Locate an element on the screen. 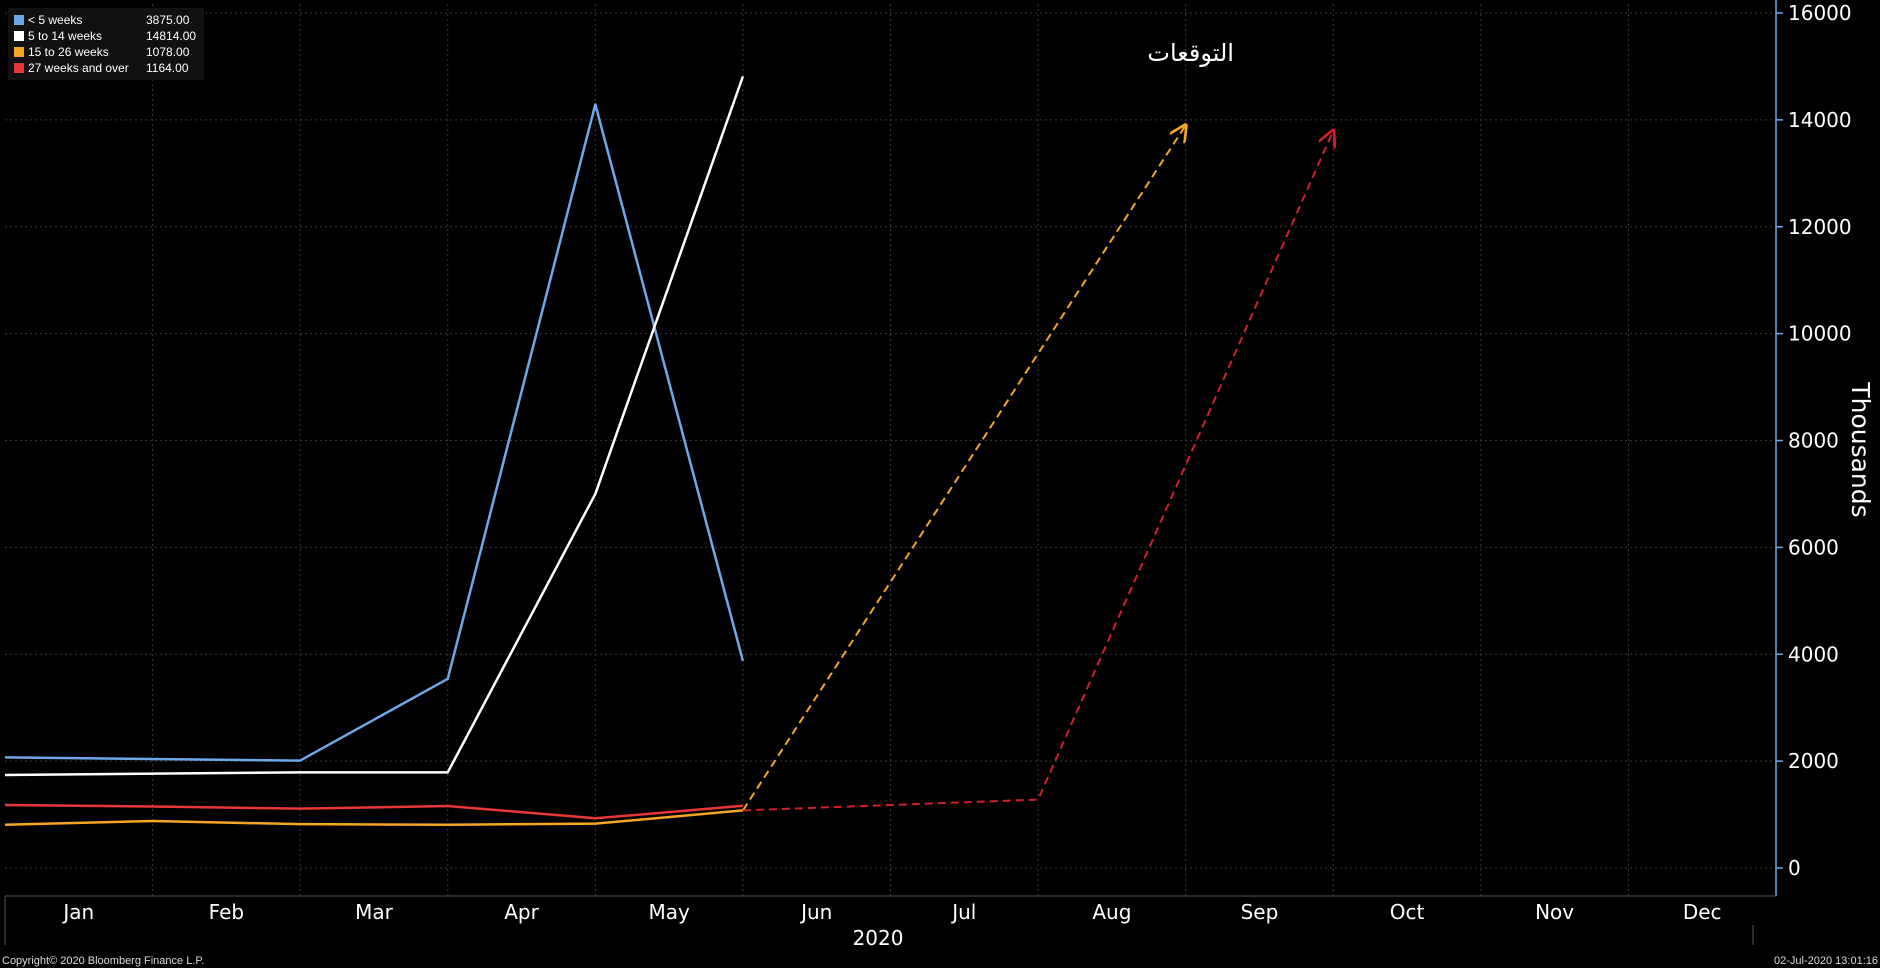 This screenshot has width=1880, height=968. x-tick-label: Feb is located at coordinates (226, 912).